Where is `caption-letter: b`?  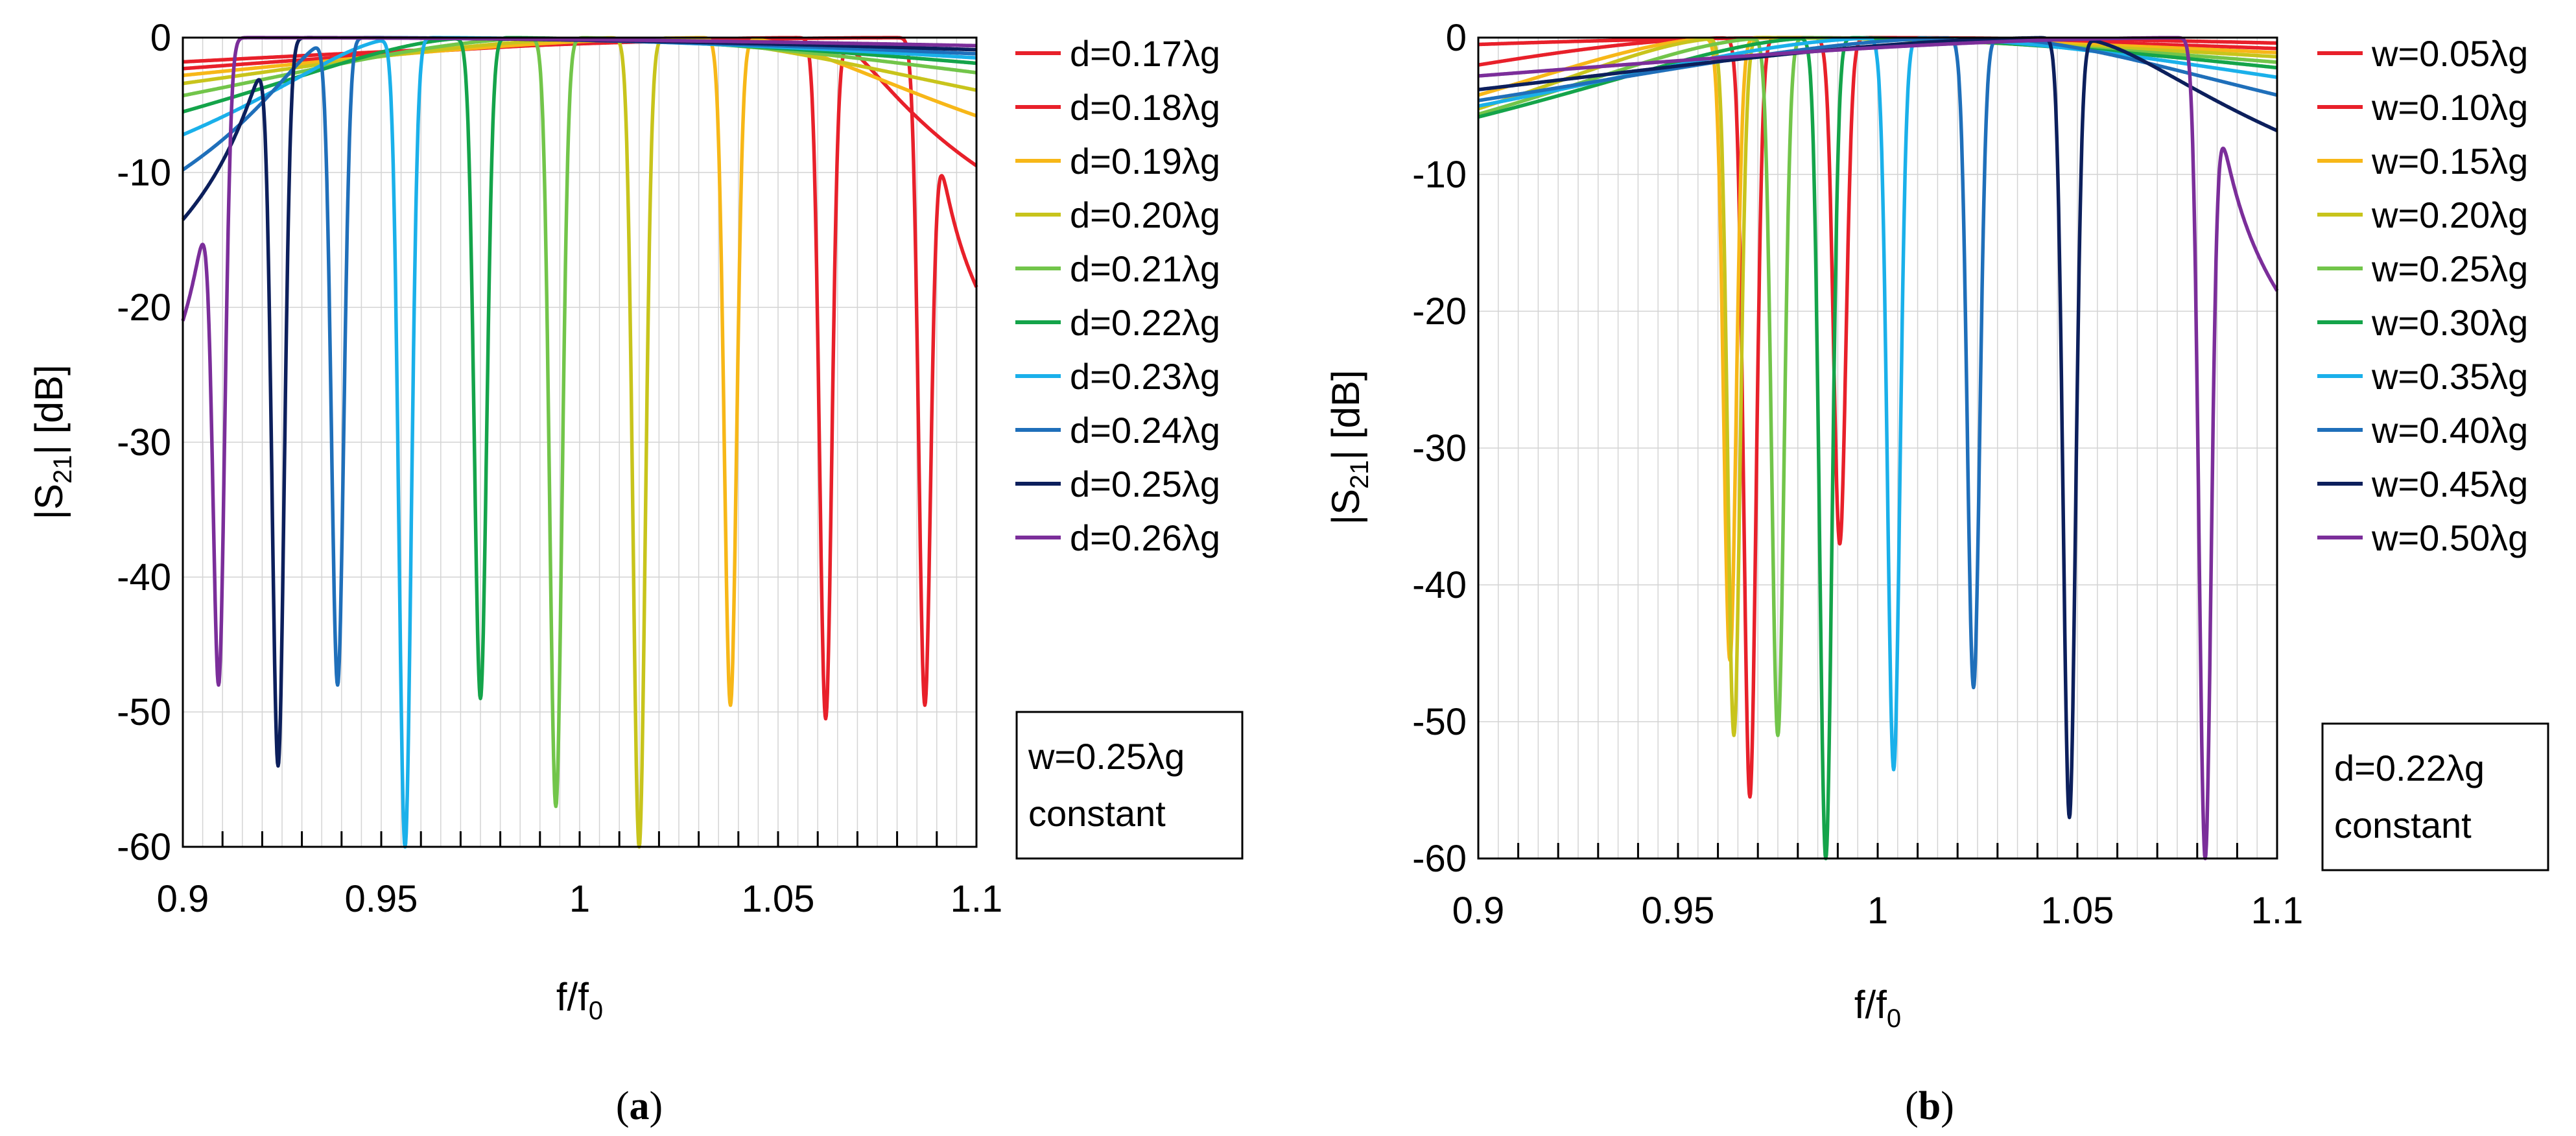
caption-letter: b is located at coordinates (1930, 1106).